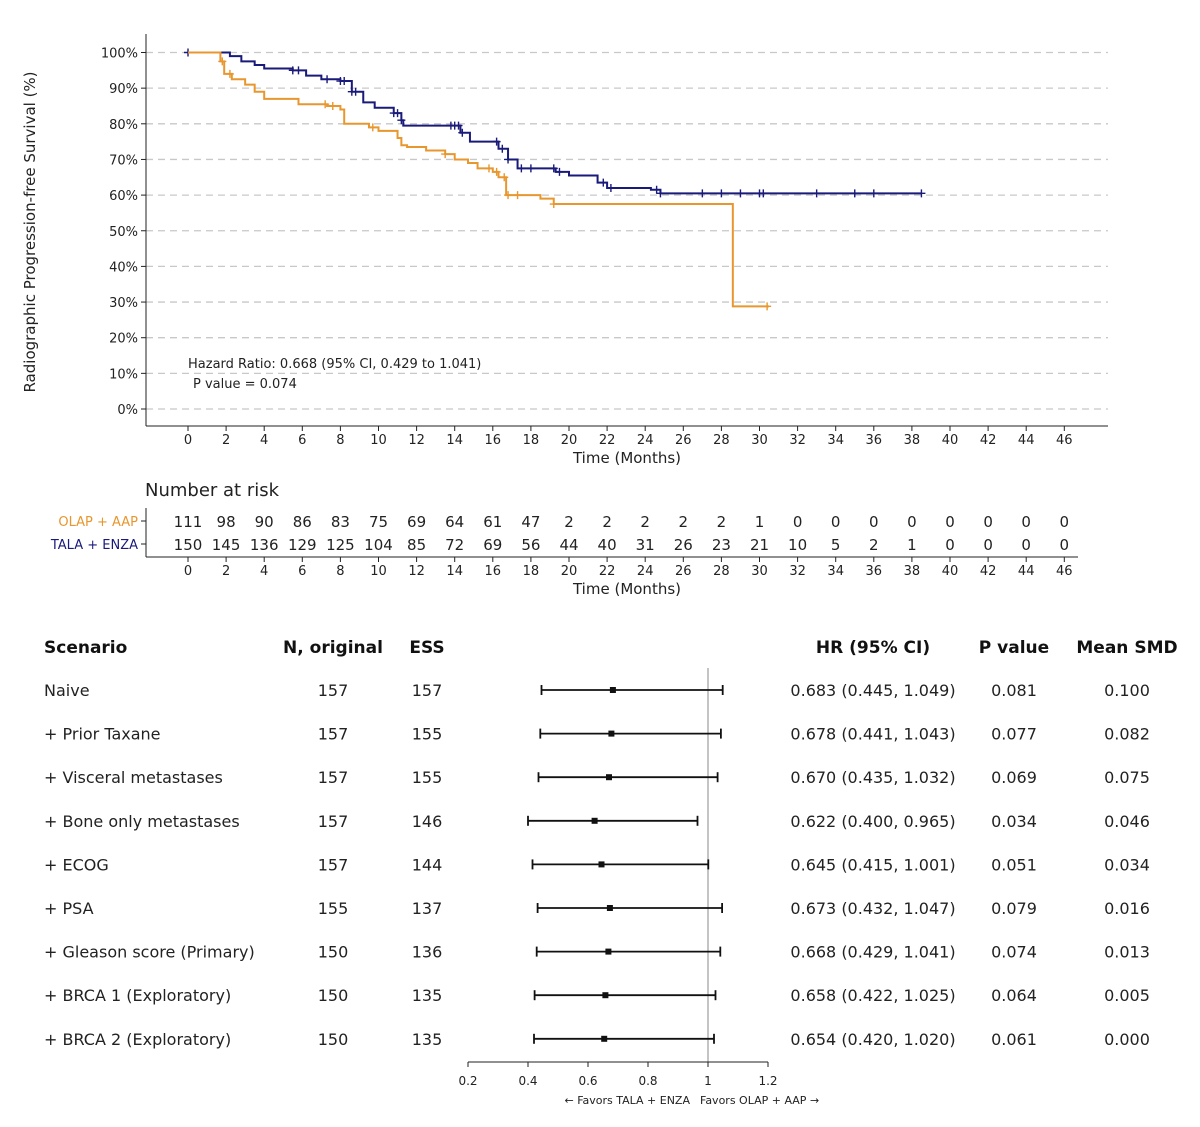  What do you see at coordinates (527, 1081) in the screenshot?
I see `forest-x-tick-label: 0.4` at bounding box center [527, 1081].